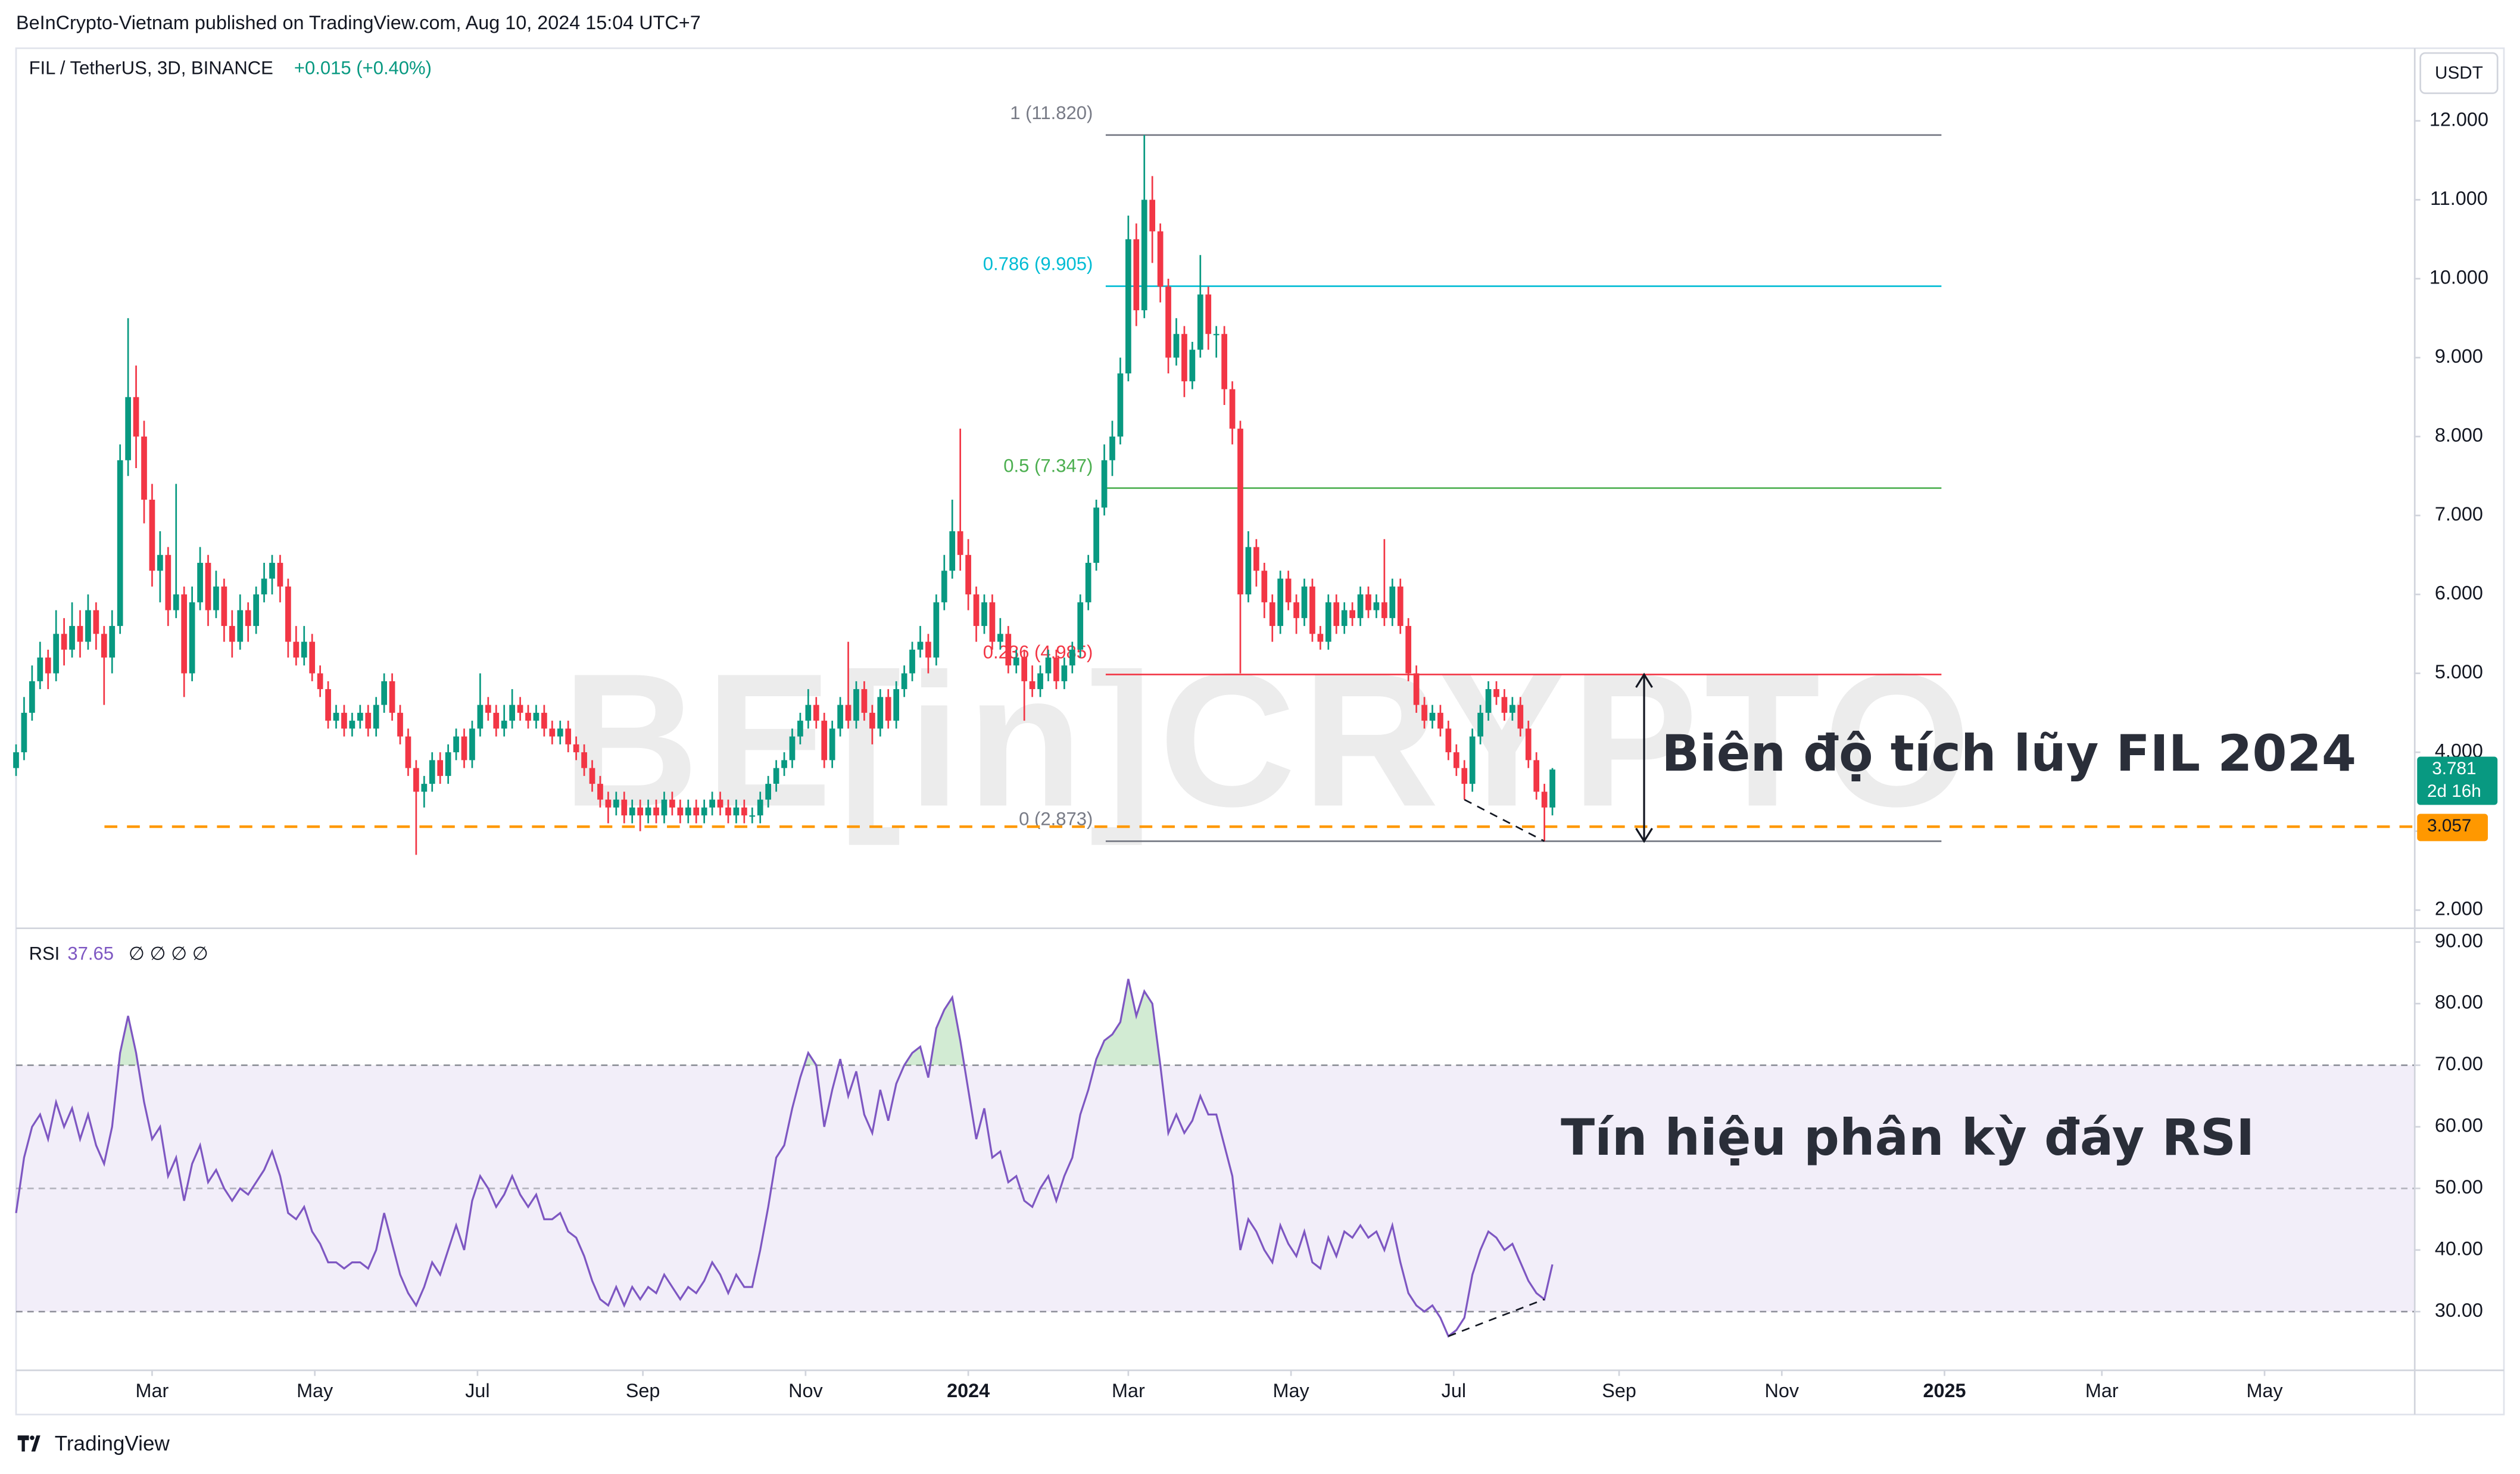 This screenshot has height=1474, width=2520. What do you see at coordinates (2459, 672) in the screenshot?
I see `y-tick-label: 5.000` at bounding box center [2459, 672].